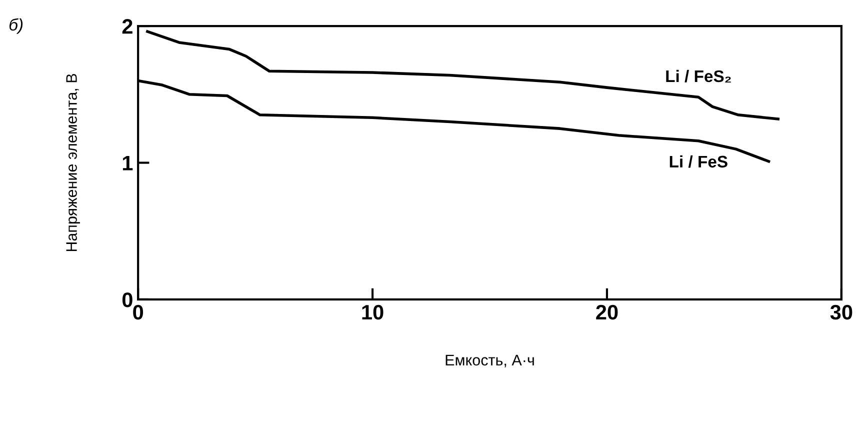  What do you see at coordinates (699, 161) in the screenshot?
I see `series-label: Li / FeS` at bounding box center [699, 161].